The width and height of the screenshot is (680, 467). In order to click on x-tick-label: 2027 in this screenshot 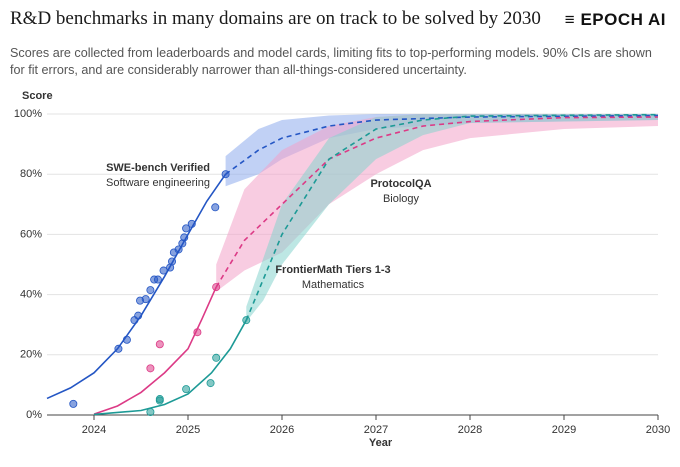, I will do `click(376, 430)`.